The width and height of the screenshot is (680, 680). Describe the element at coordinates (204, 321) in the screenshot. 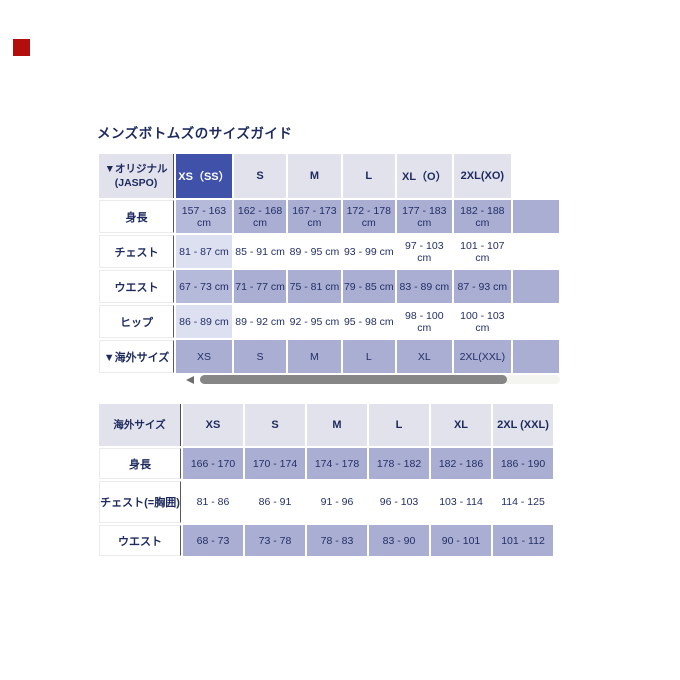

I see `size-cell: 86 - 89 cm` at that location.